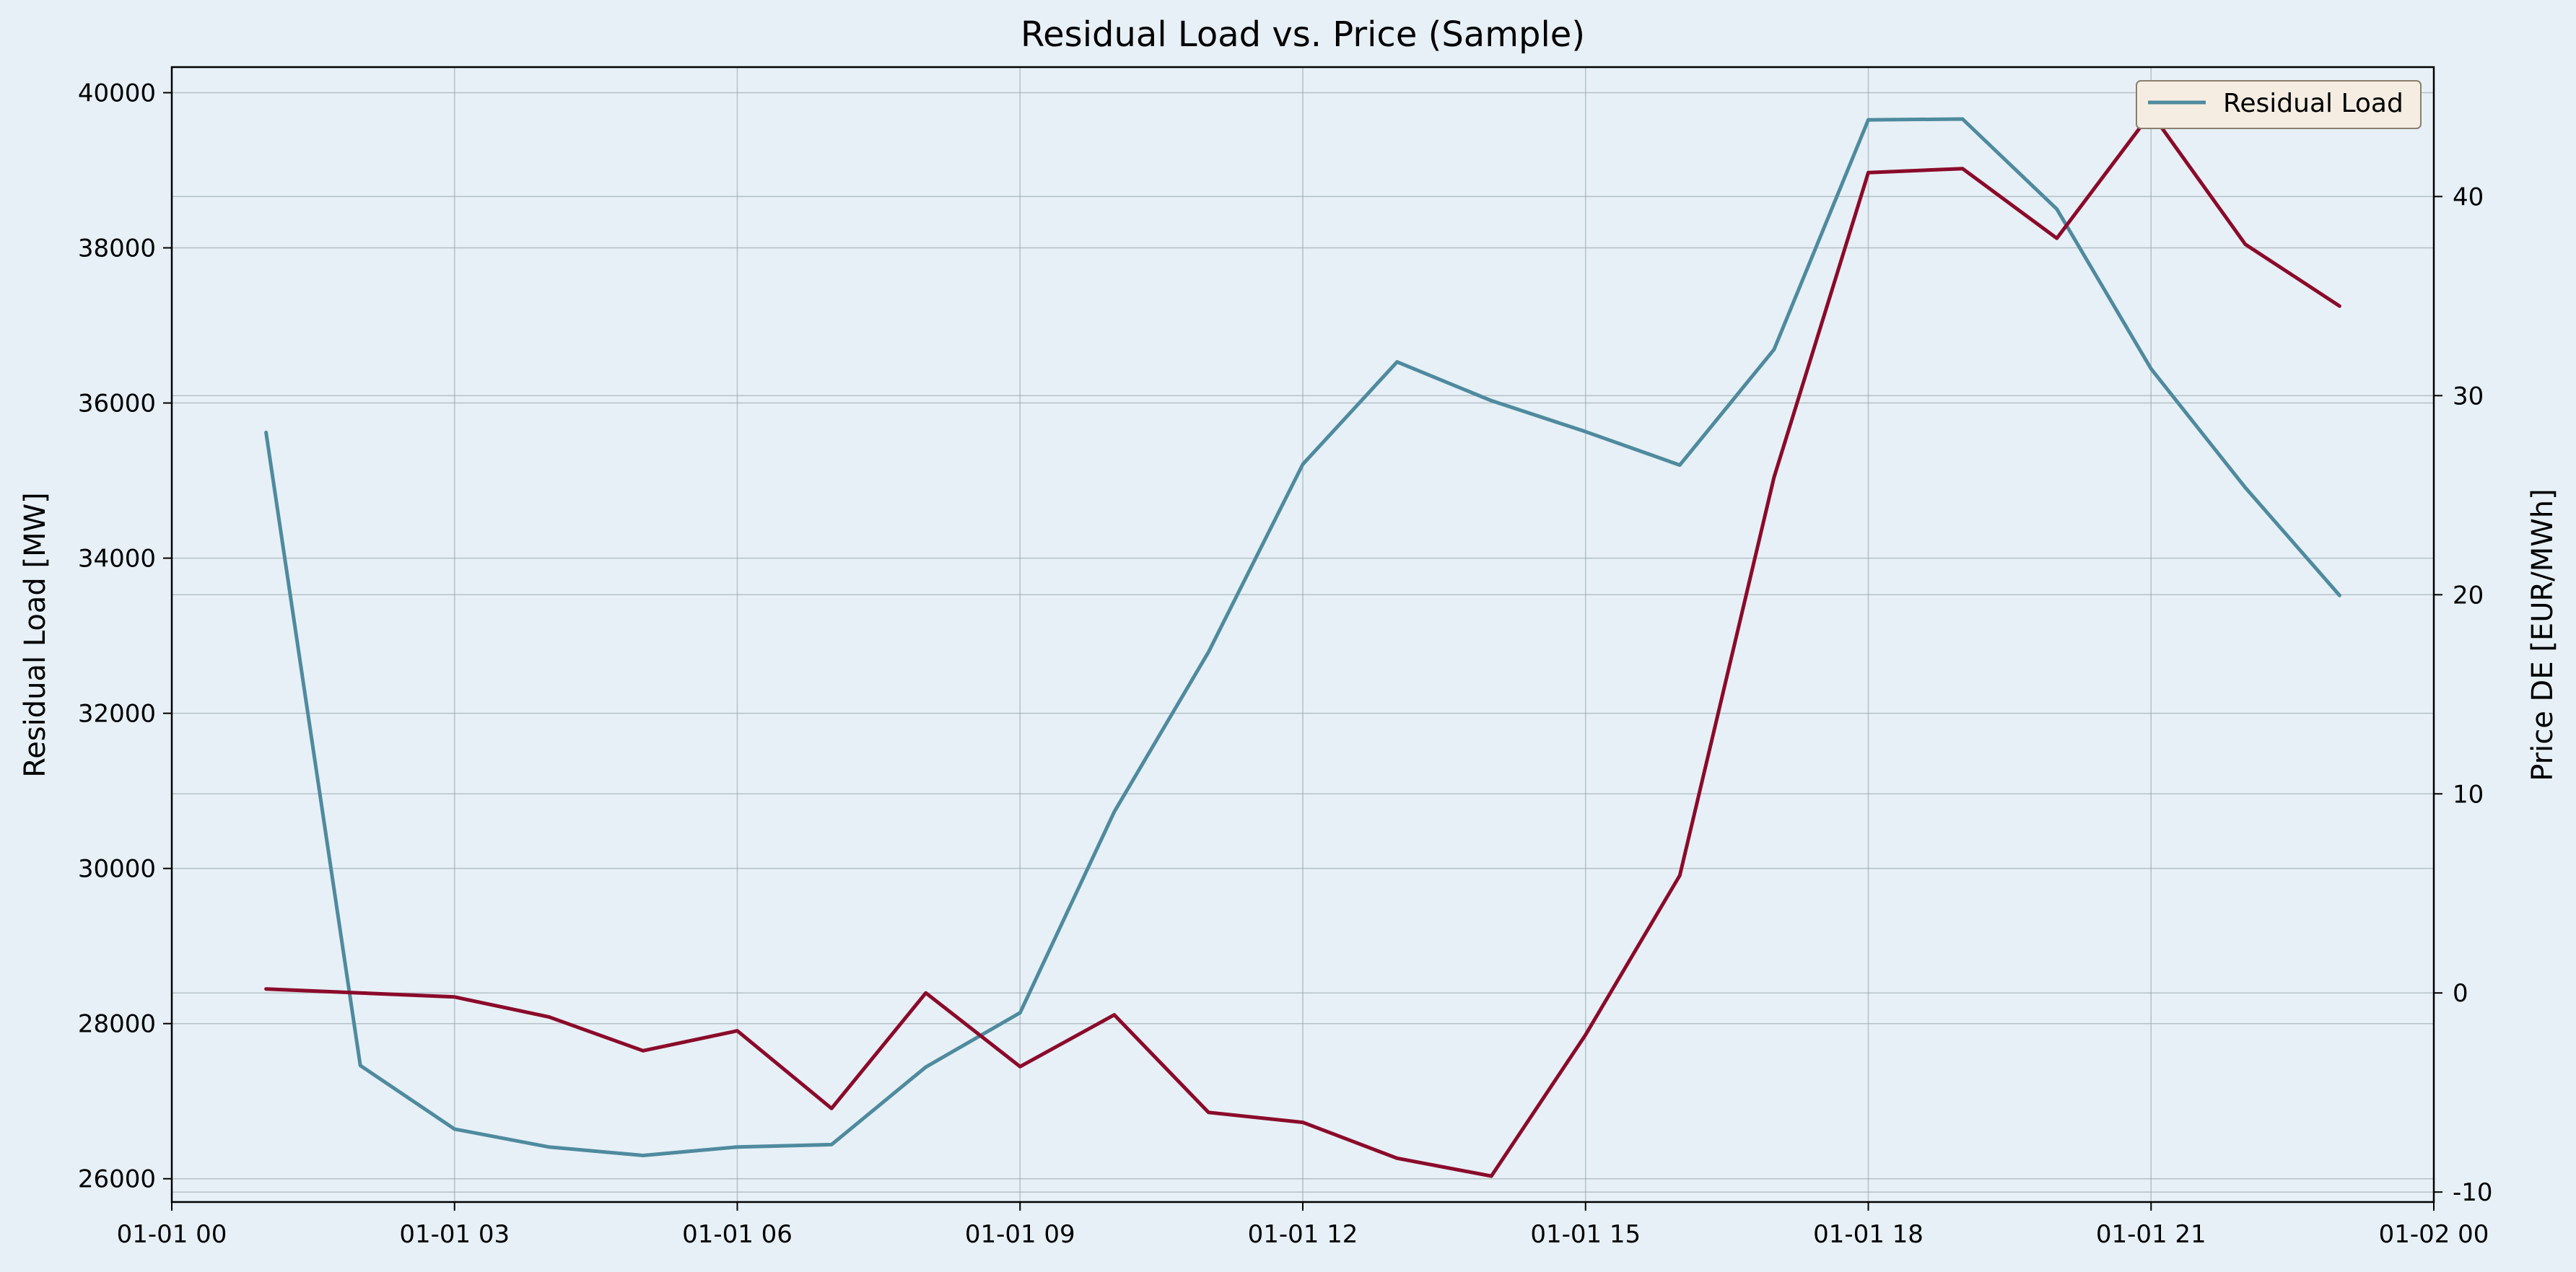 The height and width of the screenshot is (1272, 2576). Describe the element at coordinates (125, 636) in the screenshot. I see `left-y-axis: 26000 28000 30000 32000 34000 36000 38000 40000` at that location.